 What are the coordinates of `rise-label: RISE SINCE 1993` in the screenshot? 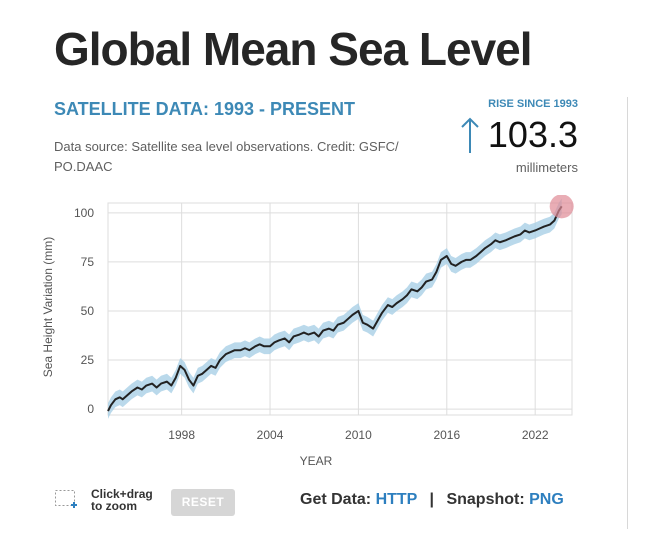 It's located at (533, 104).